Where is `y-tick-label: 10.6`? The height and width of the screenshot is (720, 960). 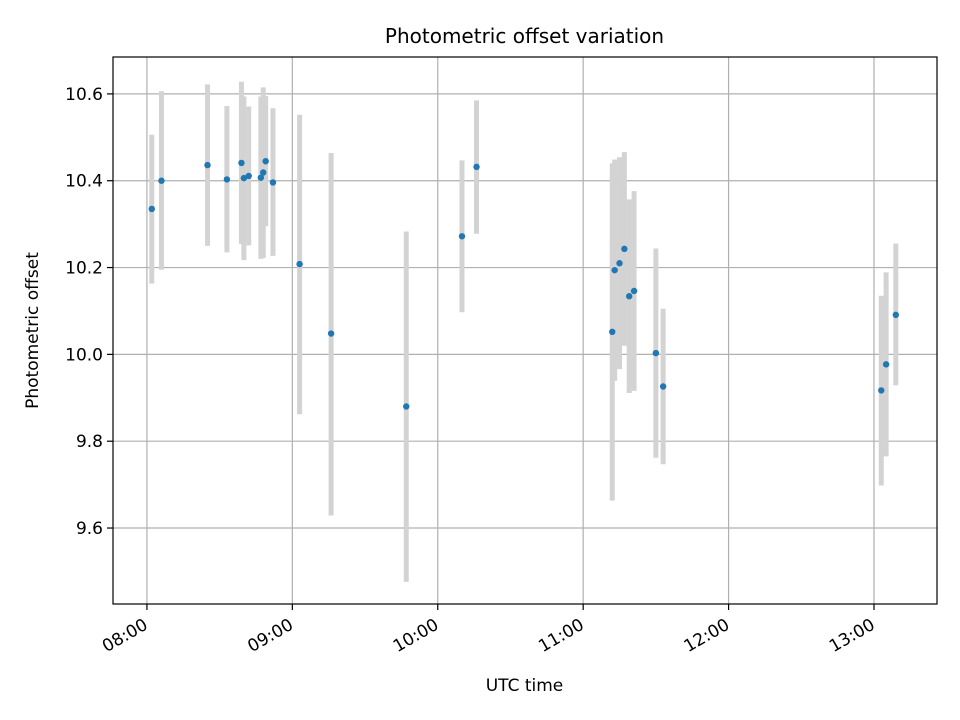
y-tick-label: 10.6 is located at coordinates (84, 95).